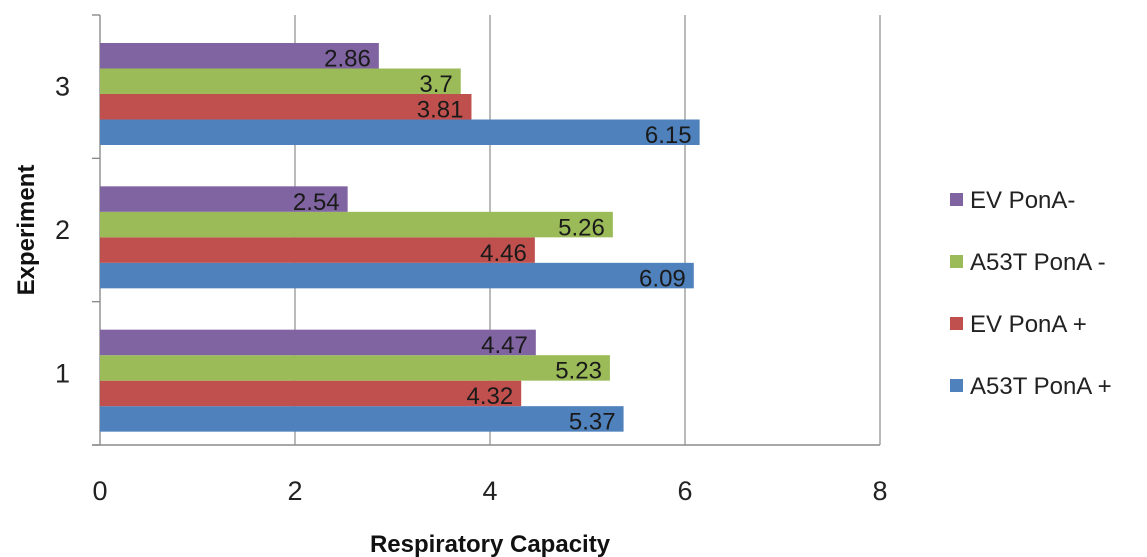  I want to click on legend-label: A53T PonA -, so click(1038, 262).